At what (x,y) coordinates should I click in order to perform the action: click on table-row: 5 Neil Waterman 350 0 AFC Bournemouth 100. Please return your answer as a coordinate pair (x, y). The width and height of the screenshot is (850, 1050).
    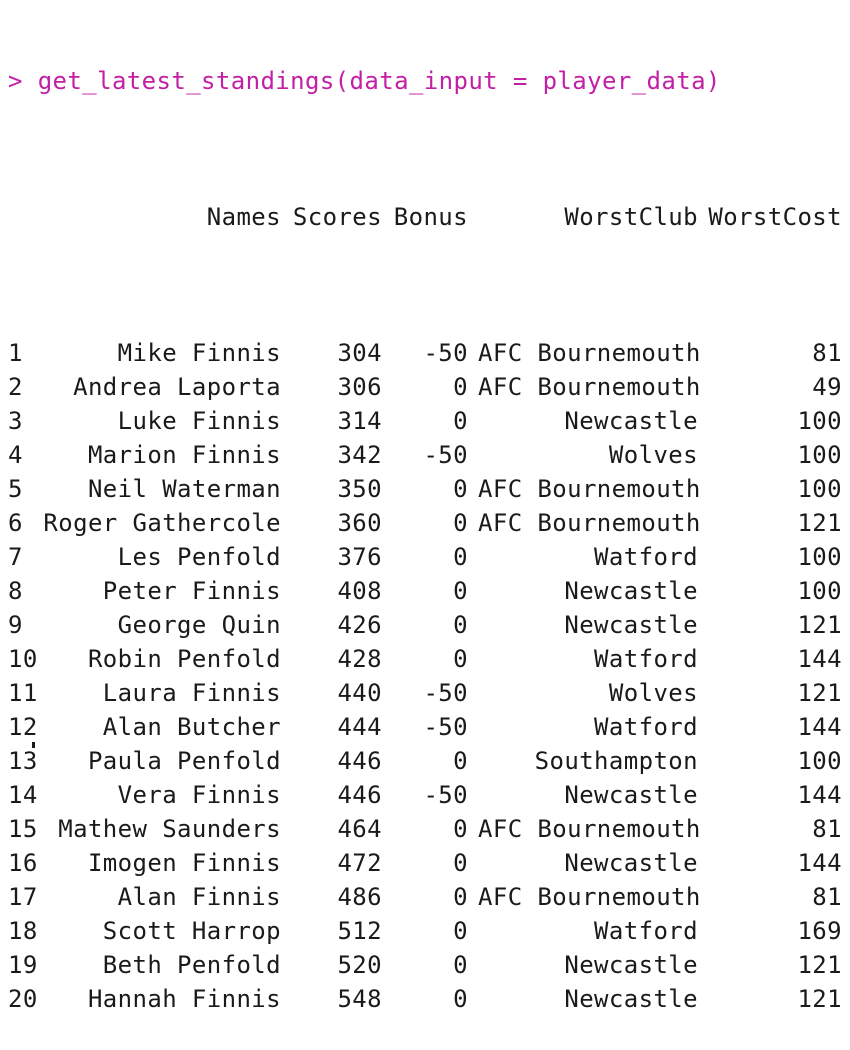
    Looking at the image, I should click on (429, 489).